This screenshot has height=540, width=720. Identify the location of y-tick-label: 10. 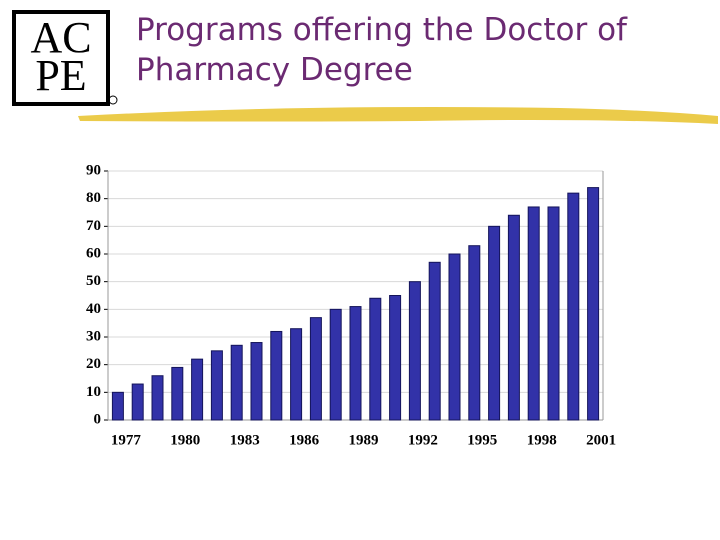
(93, 392).